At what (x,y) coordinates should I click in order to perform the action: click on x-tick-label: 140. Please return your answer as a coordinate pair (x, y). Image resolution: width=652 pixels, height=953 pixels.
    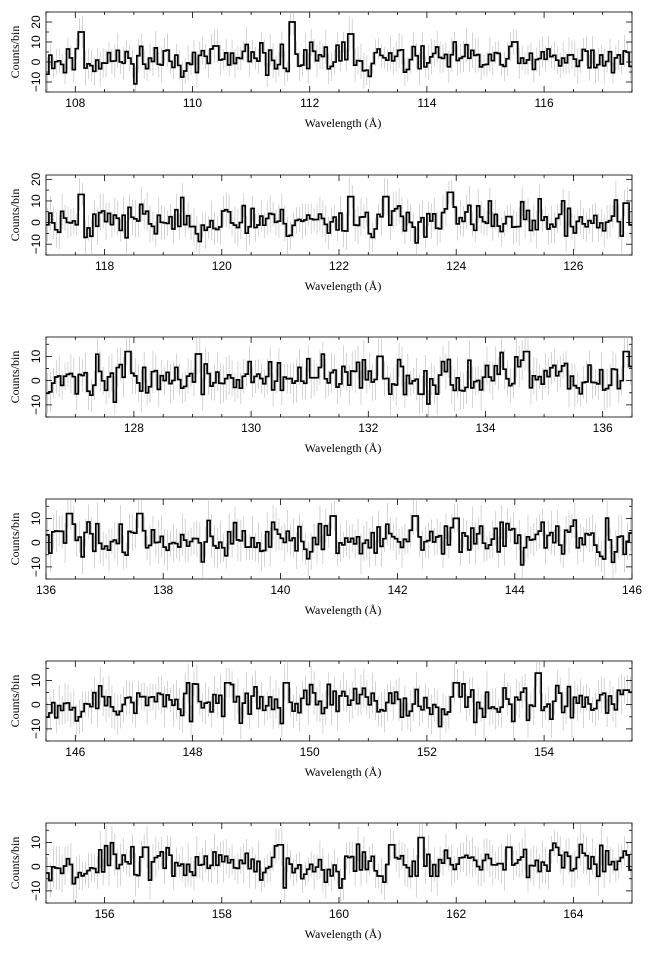
    Looking at the image, I should click on (280, 590).